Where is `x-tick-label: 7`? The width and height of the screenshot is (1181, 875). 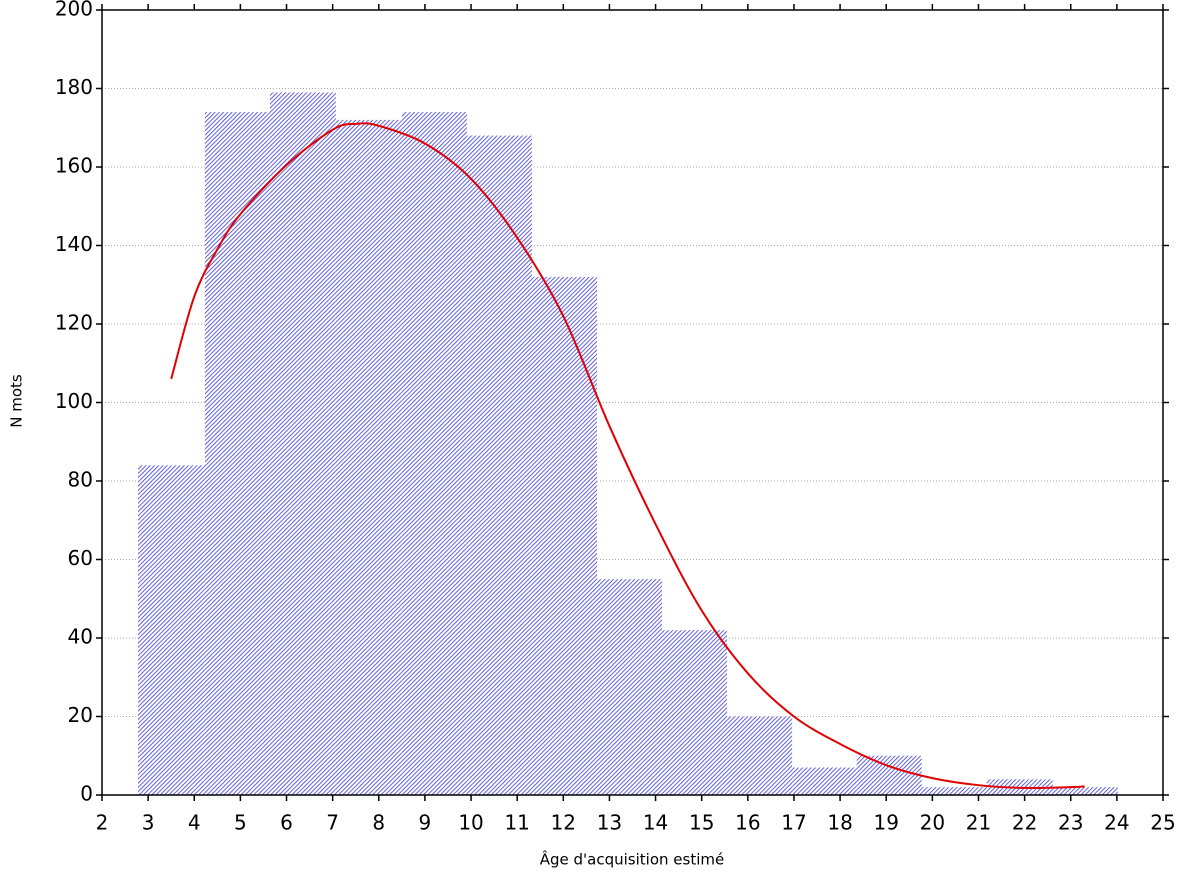
x-tick-label: 7 is located at coordinates (332, 823).